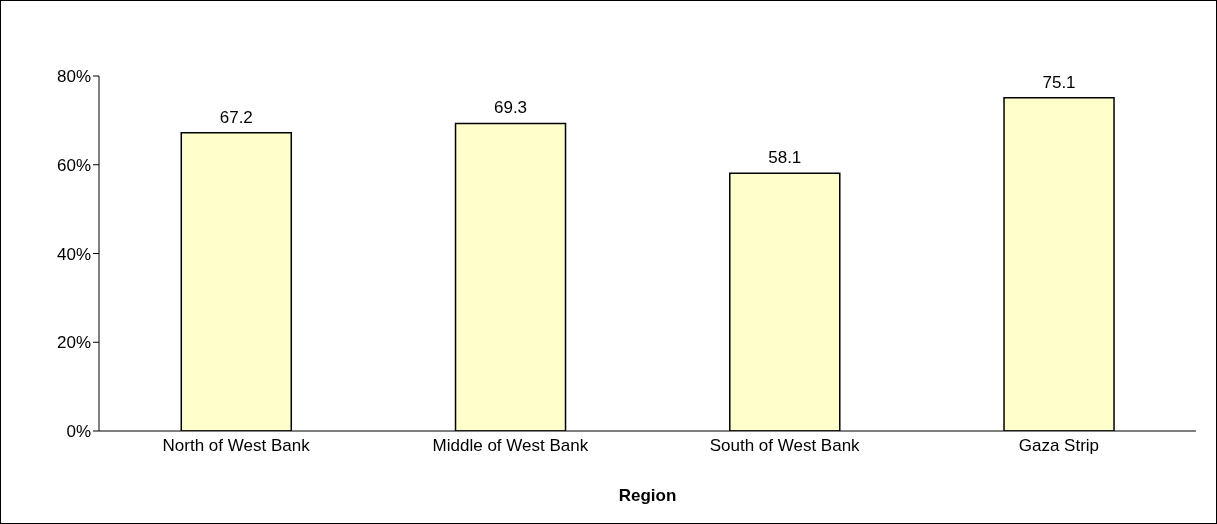  Describe the element at coordinates (510, 108) in the screenshot. I see `data-label: 69.3` at that location.